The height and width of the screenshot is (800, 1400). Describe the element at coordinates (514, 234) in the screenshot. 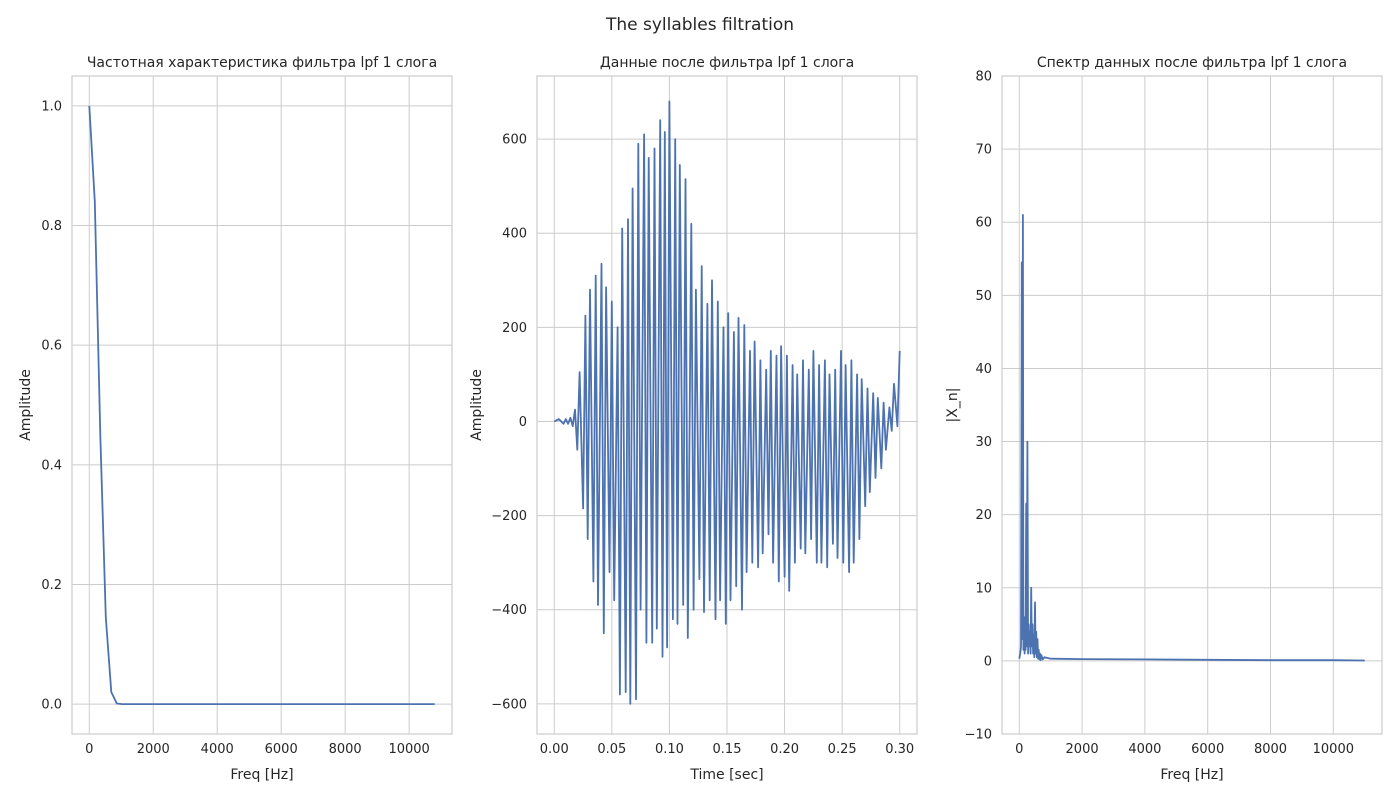

I see `y-tick-label: 400` at that location.